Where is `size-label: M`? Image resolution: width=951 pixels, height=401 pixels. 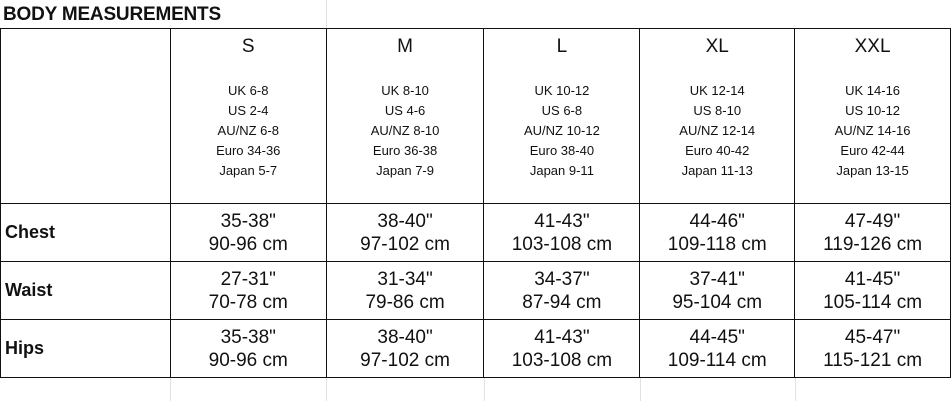
size-label: M is located at coordinates (405, 46).